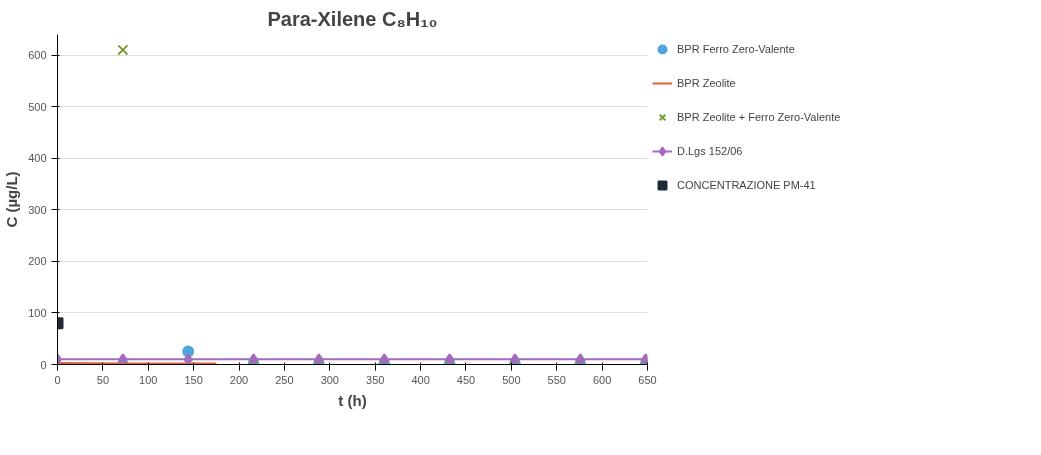 The width and height of the screenshot is (1041, 455). I want to click on y-tick-label: 400, so click(37, 158).